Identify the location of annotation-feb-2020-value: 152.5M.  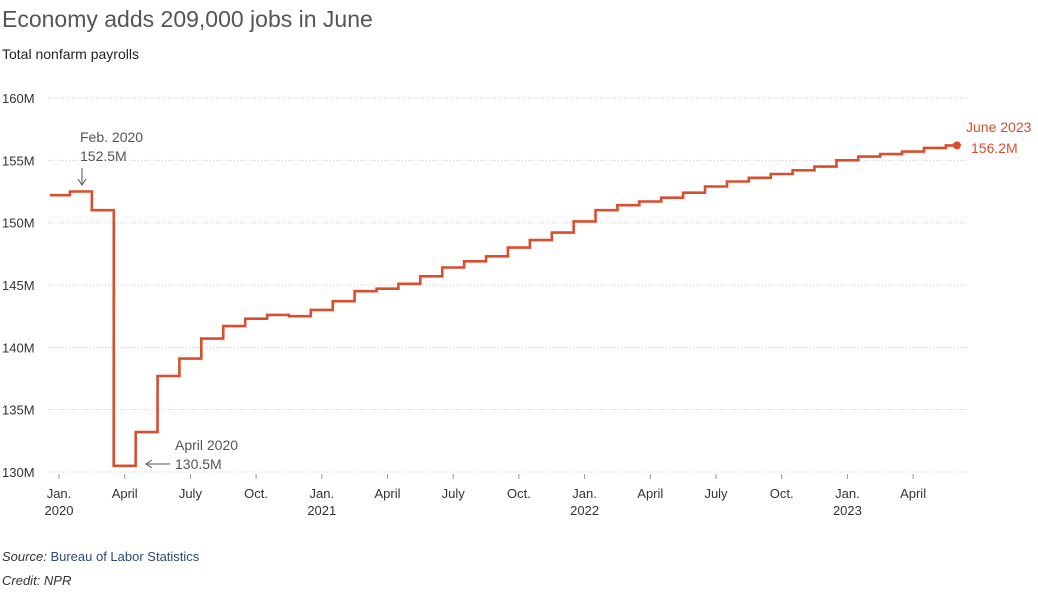
(103, 156).